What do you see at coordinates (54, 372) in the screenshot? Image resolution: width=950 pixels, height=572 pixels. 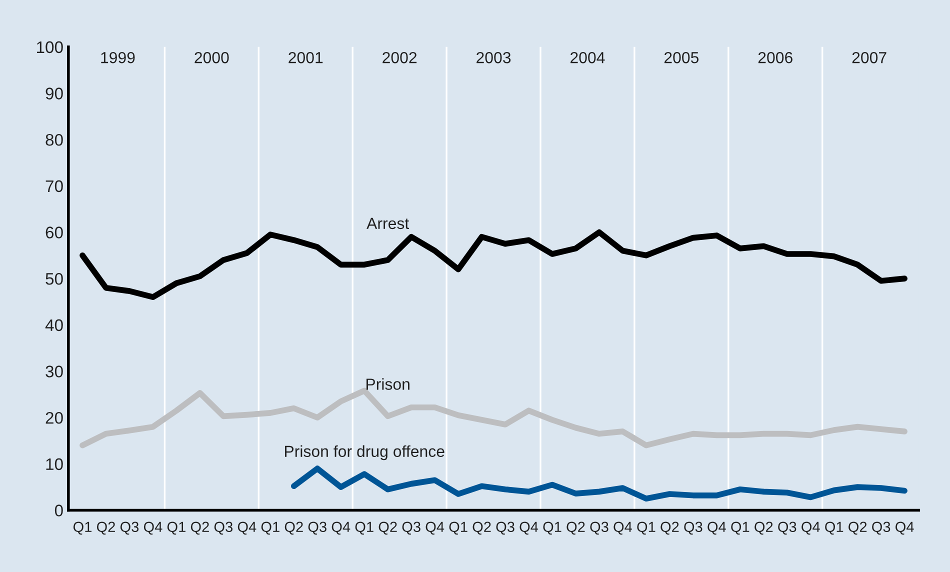 I see `y-tick-label: 30` at bounding box center [54, 372].